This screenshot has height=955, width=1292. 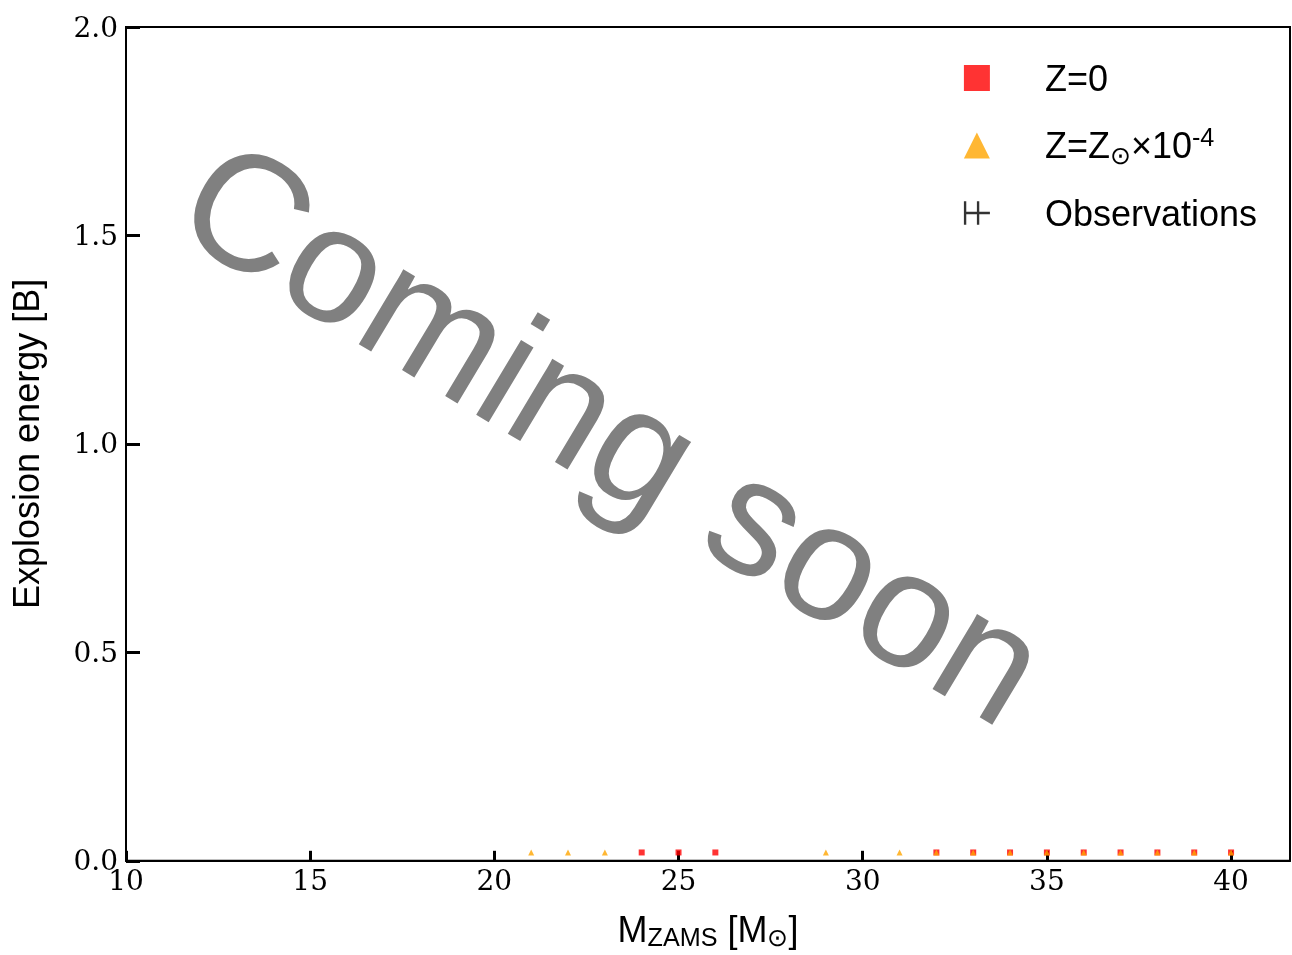 I want to click on y-tick-label: 2.0, so click(x=95, y=27).